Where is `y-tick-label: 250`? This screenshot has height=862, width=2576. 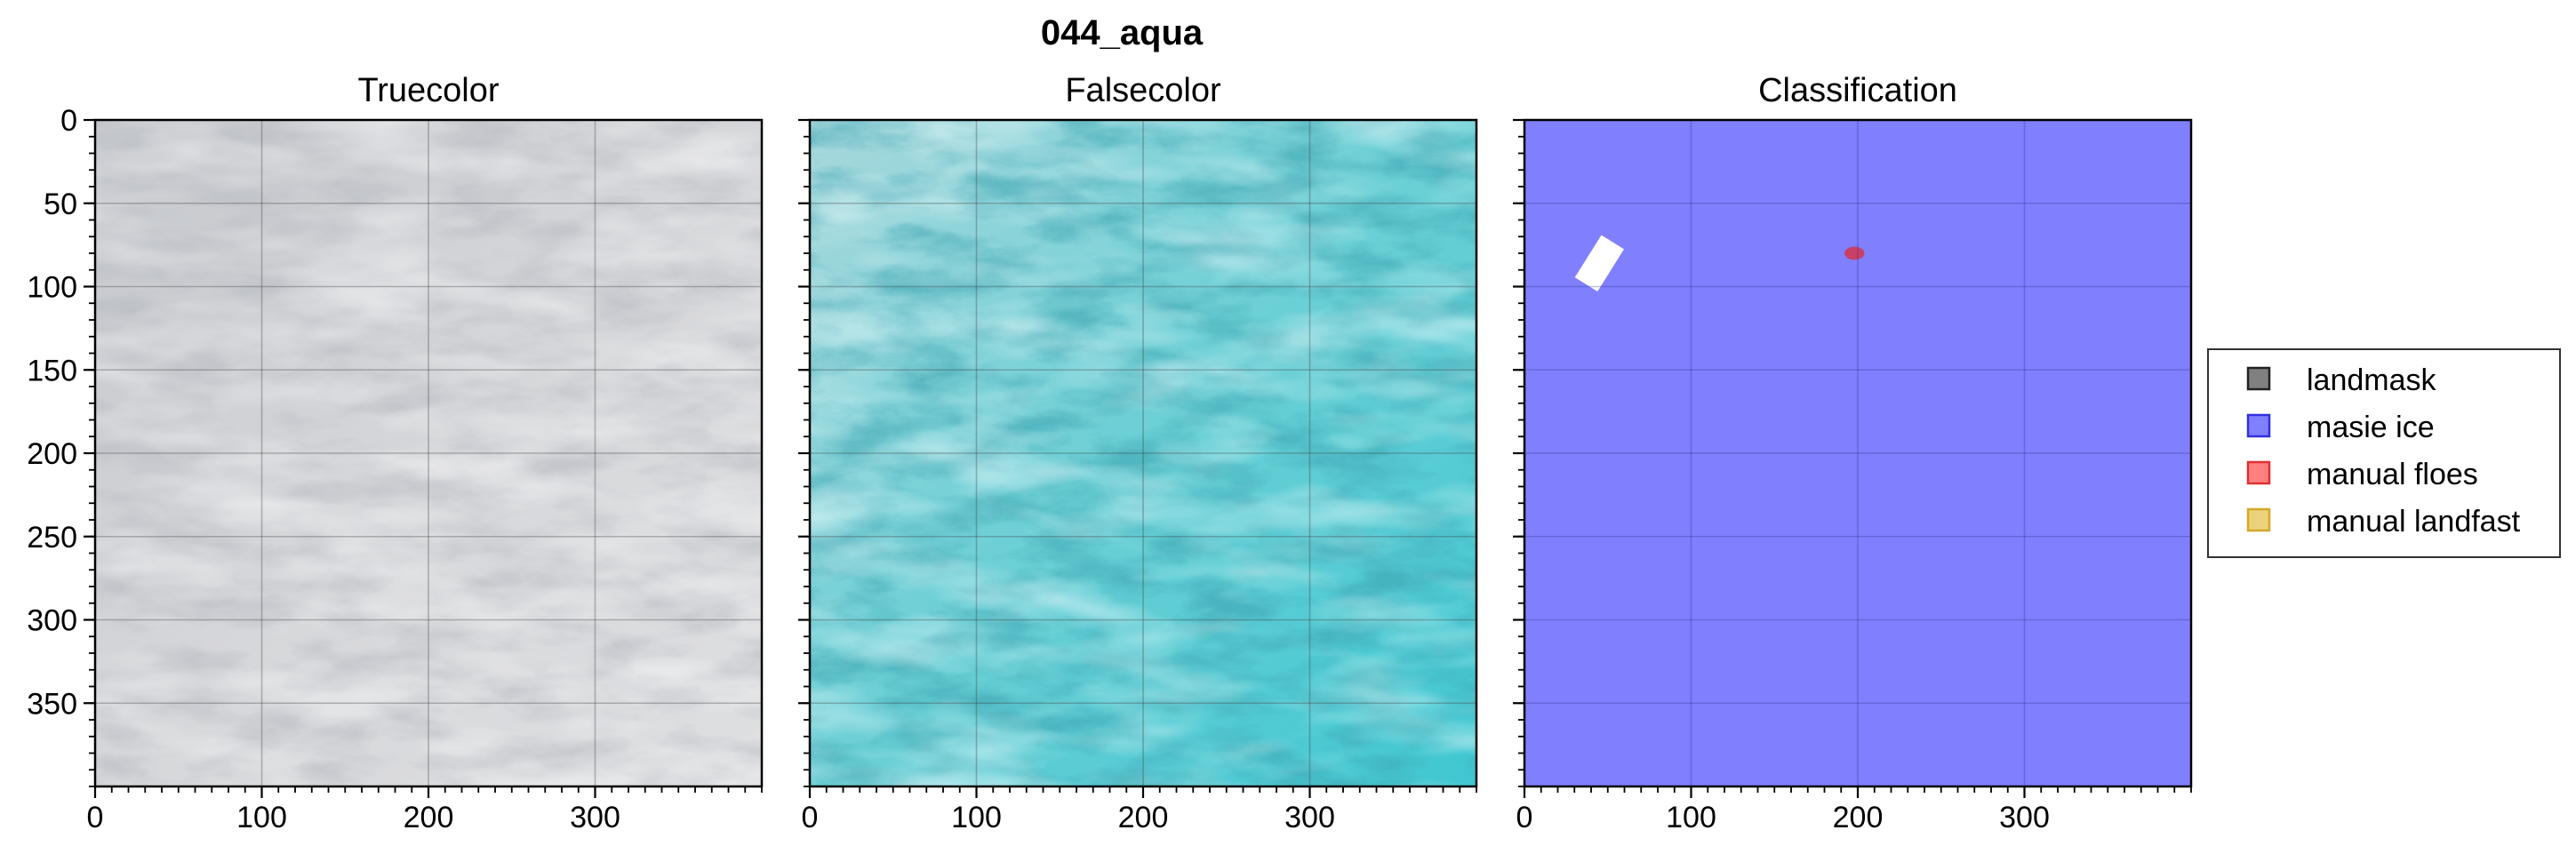 y-tick-label: 250 is located at coordinates (52, 538).